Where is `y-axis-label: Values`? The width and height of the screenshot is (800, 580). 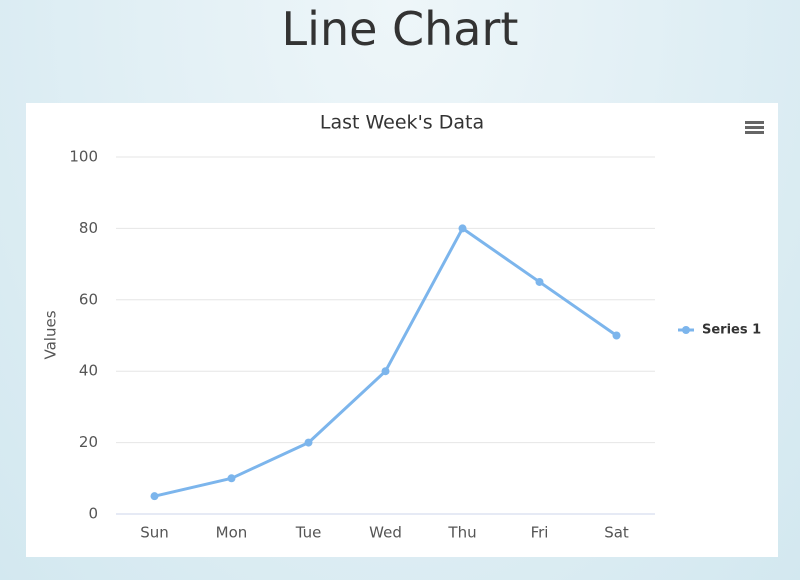
y-axis-label: Values is located at coordinates (51, 334).